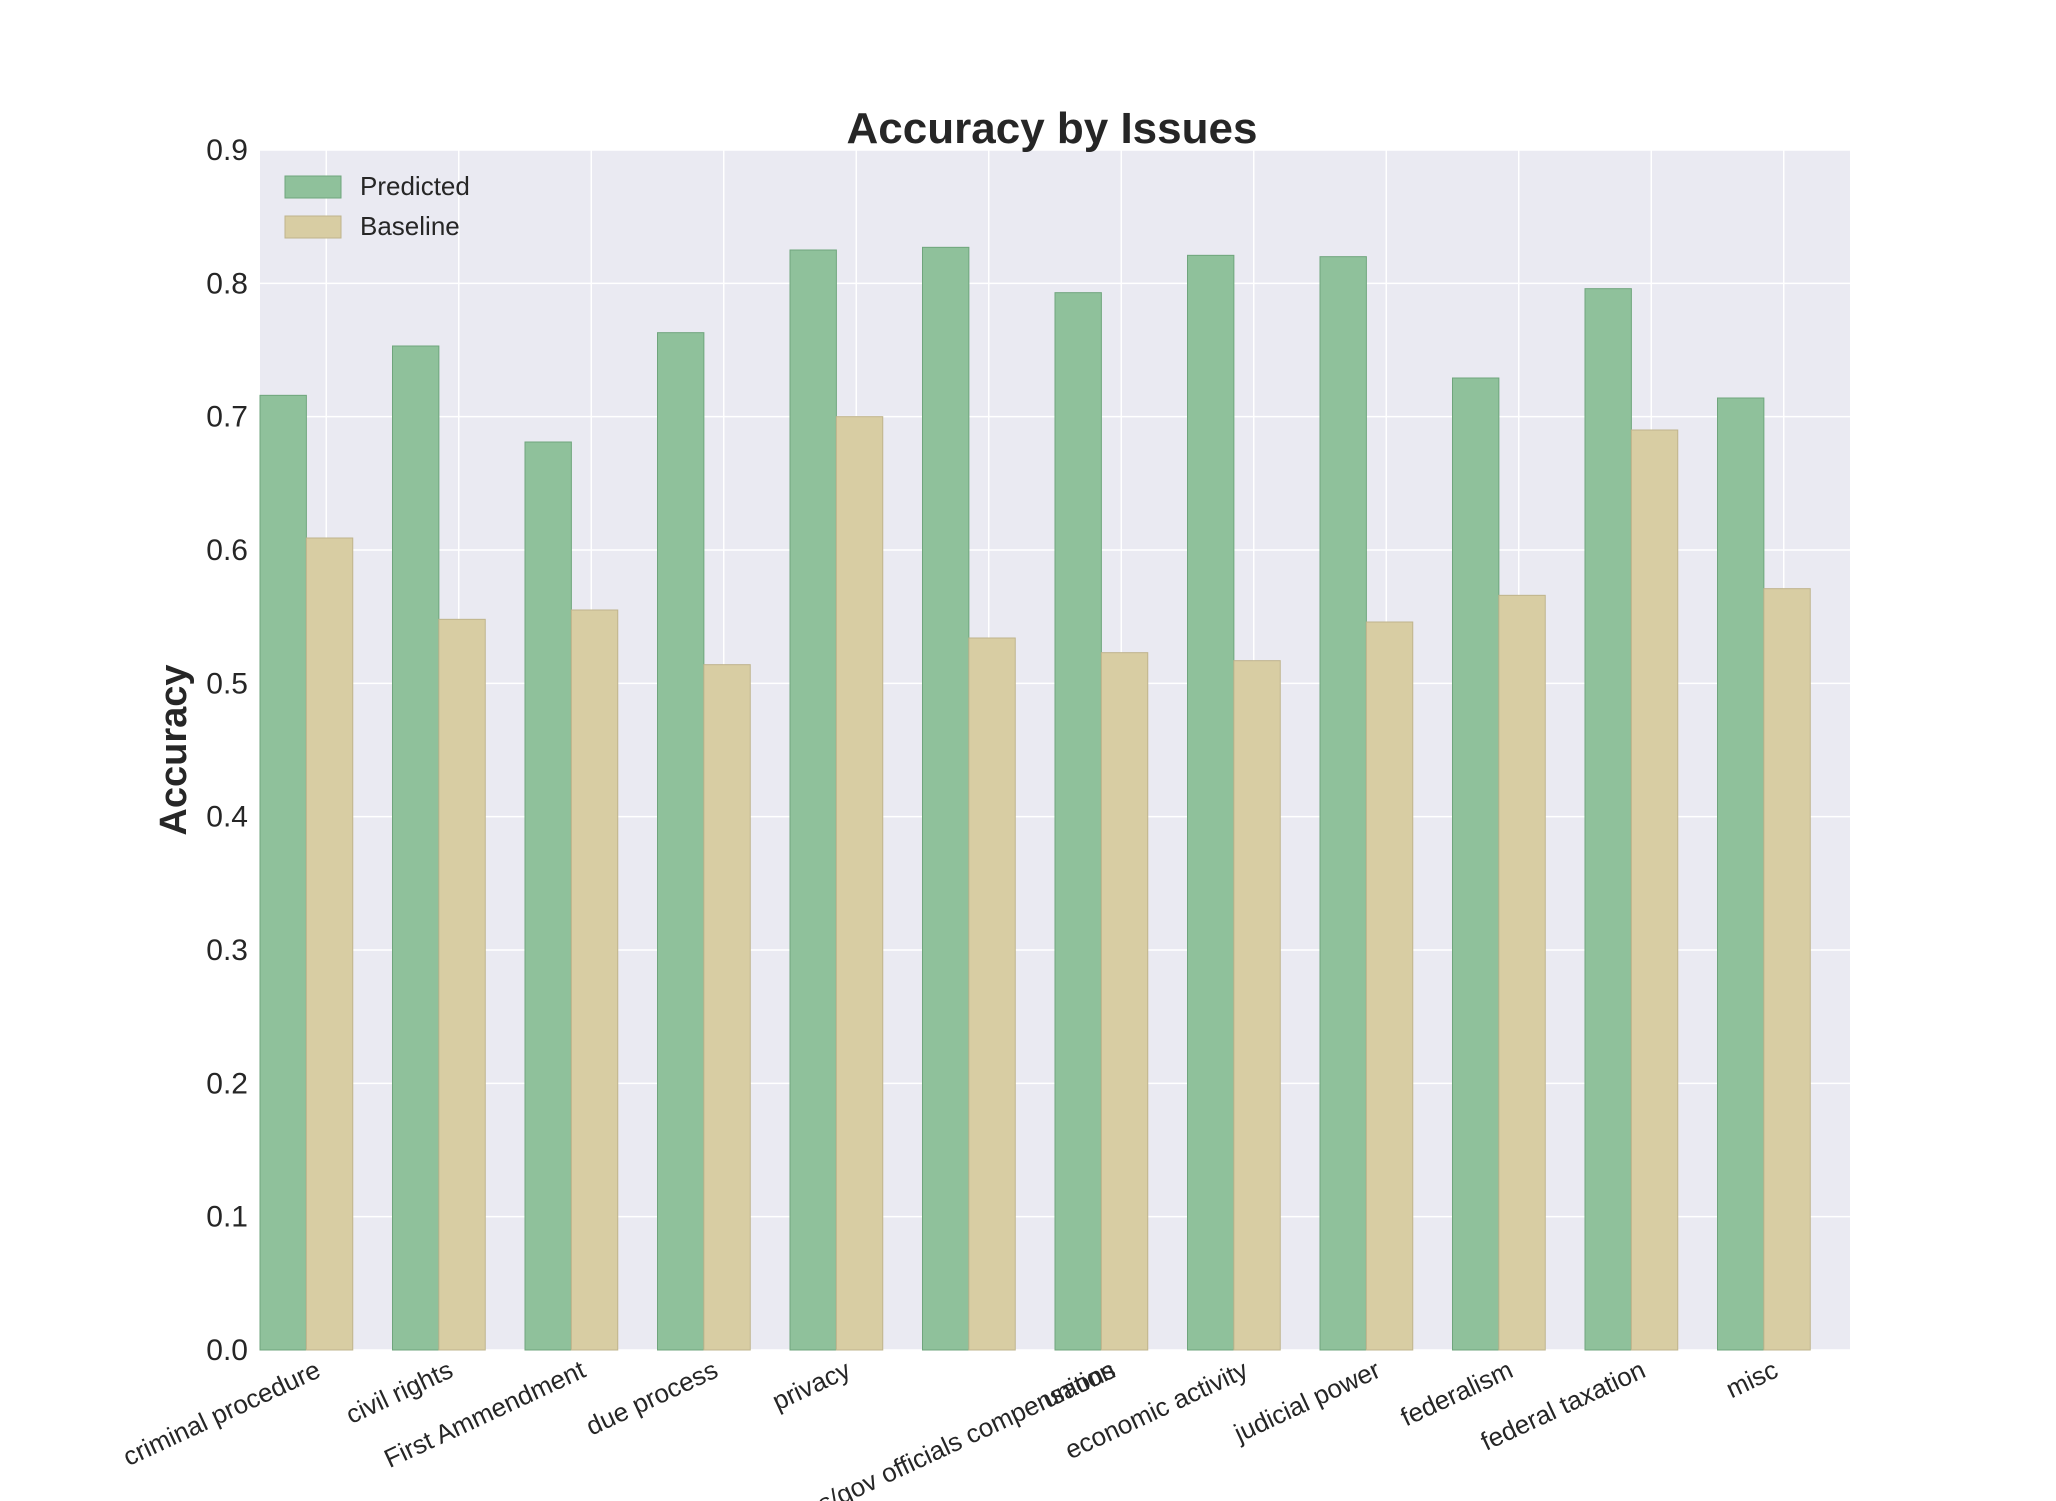  What do you see at coordinates (651, 1397) in the screenshot?
I see `x-tick-label: due process` at bounding box center [651, 1397].